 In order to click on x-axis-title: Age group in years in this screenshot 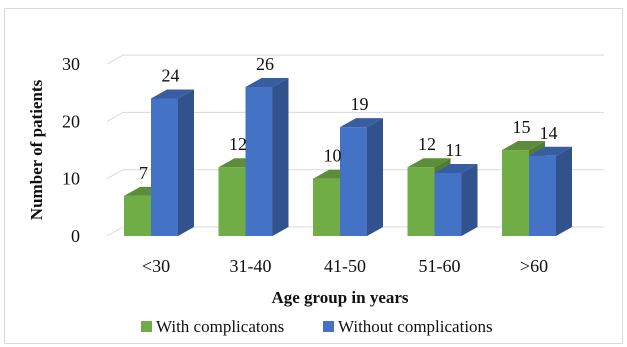, I will do `click(339, 297)`.